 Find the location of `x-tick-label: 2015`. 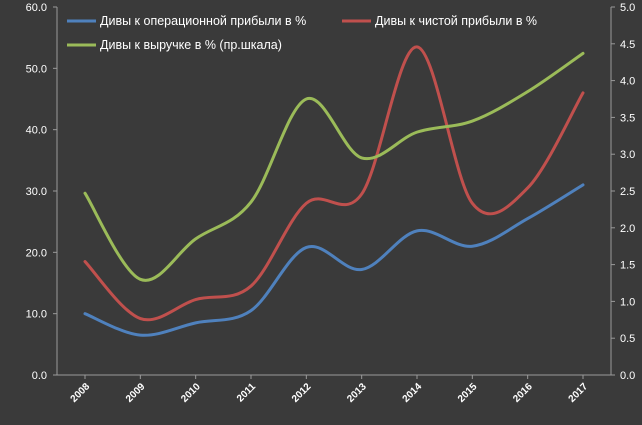

x-tick-label: 2015 is located at coordinates (468, 393).